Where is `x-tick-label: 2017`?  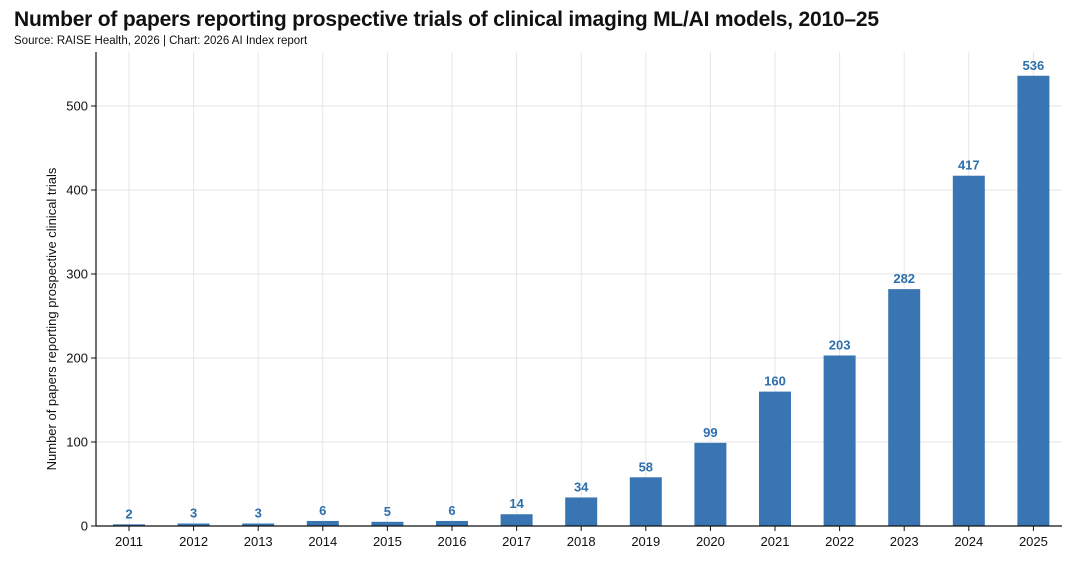 x-tick-label: 2017 is located at coordinates (516, 541).